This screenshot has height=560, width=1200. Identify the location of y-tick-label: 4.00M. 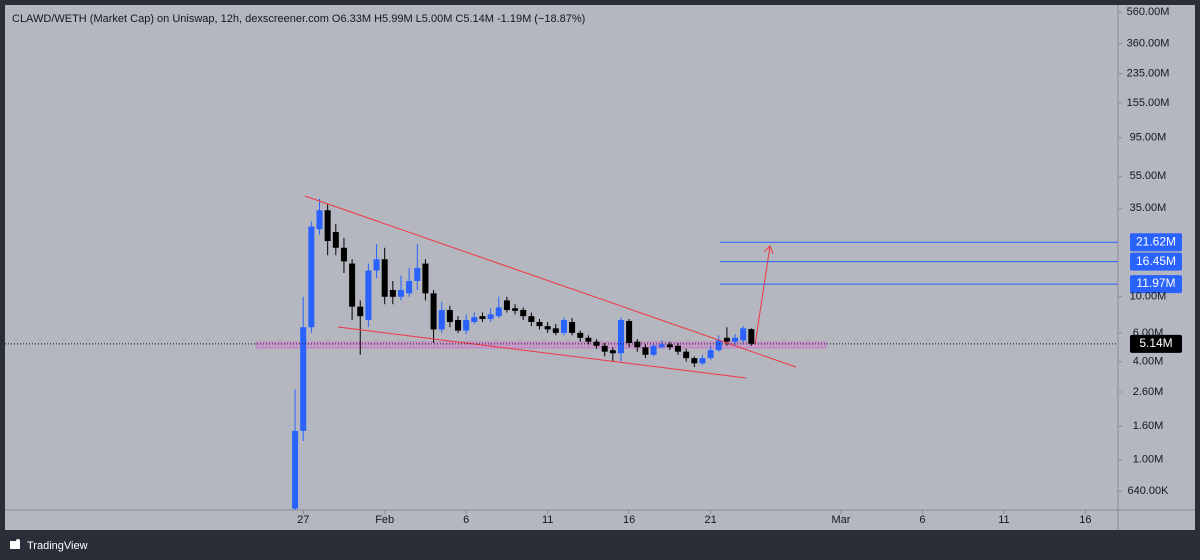
(1148, 361).